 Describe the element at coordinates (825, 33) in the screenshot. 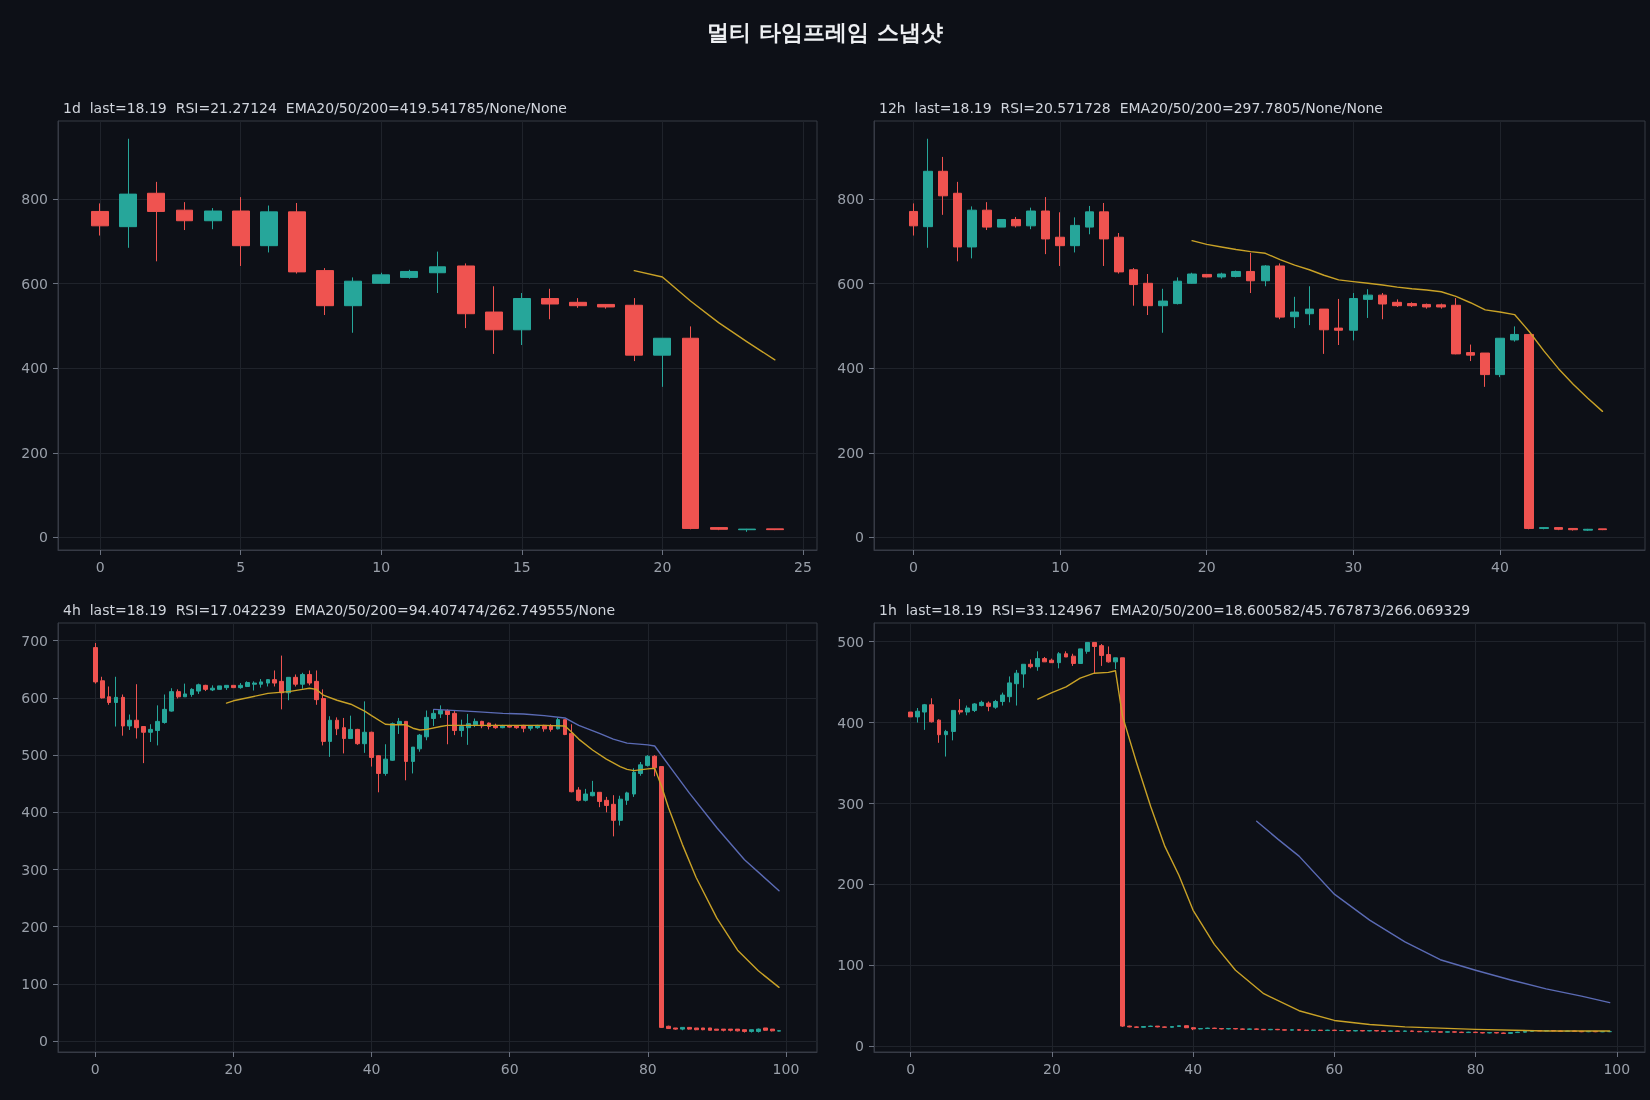

I see `text: 멀티 타임프레임 스냅샷` at that location.